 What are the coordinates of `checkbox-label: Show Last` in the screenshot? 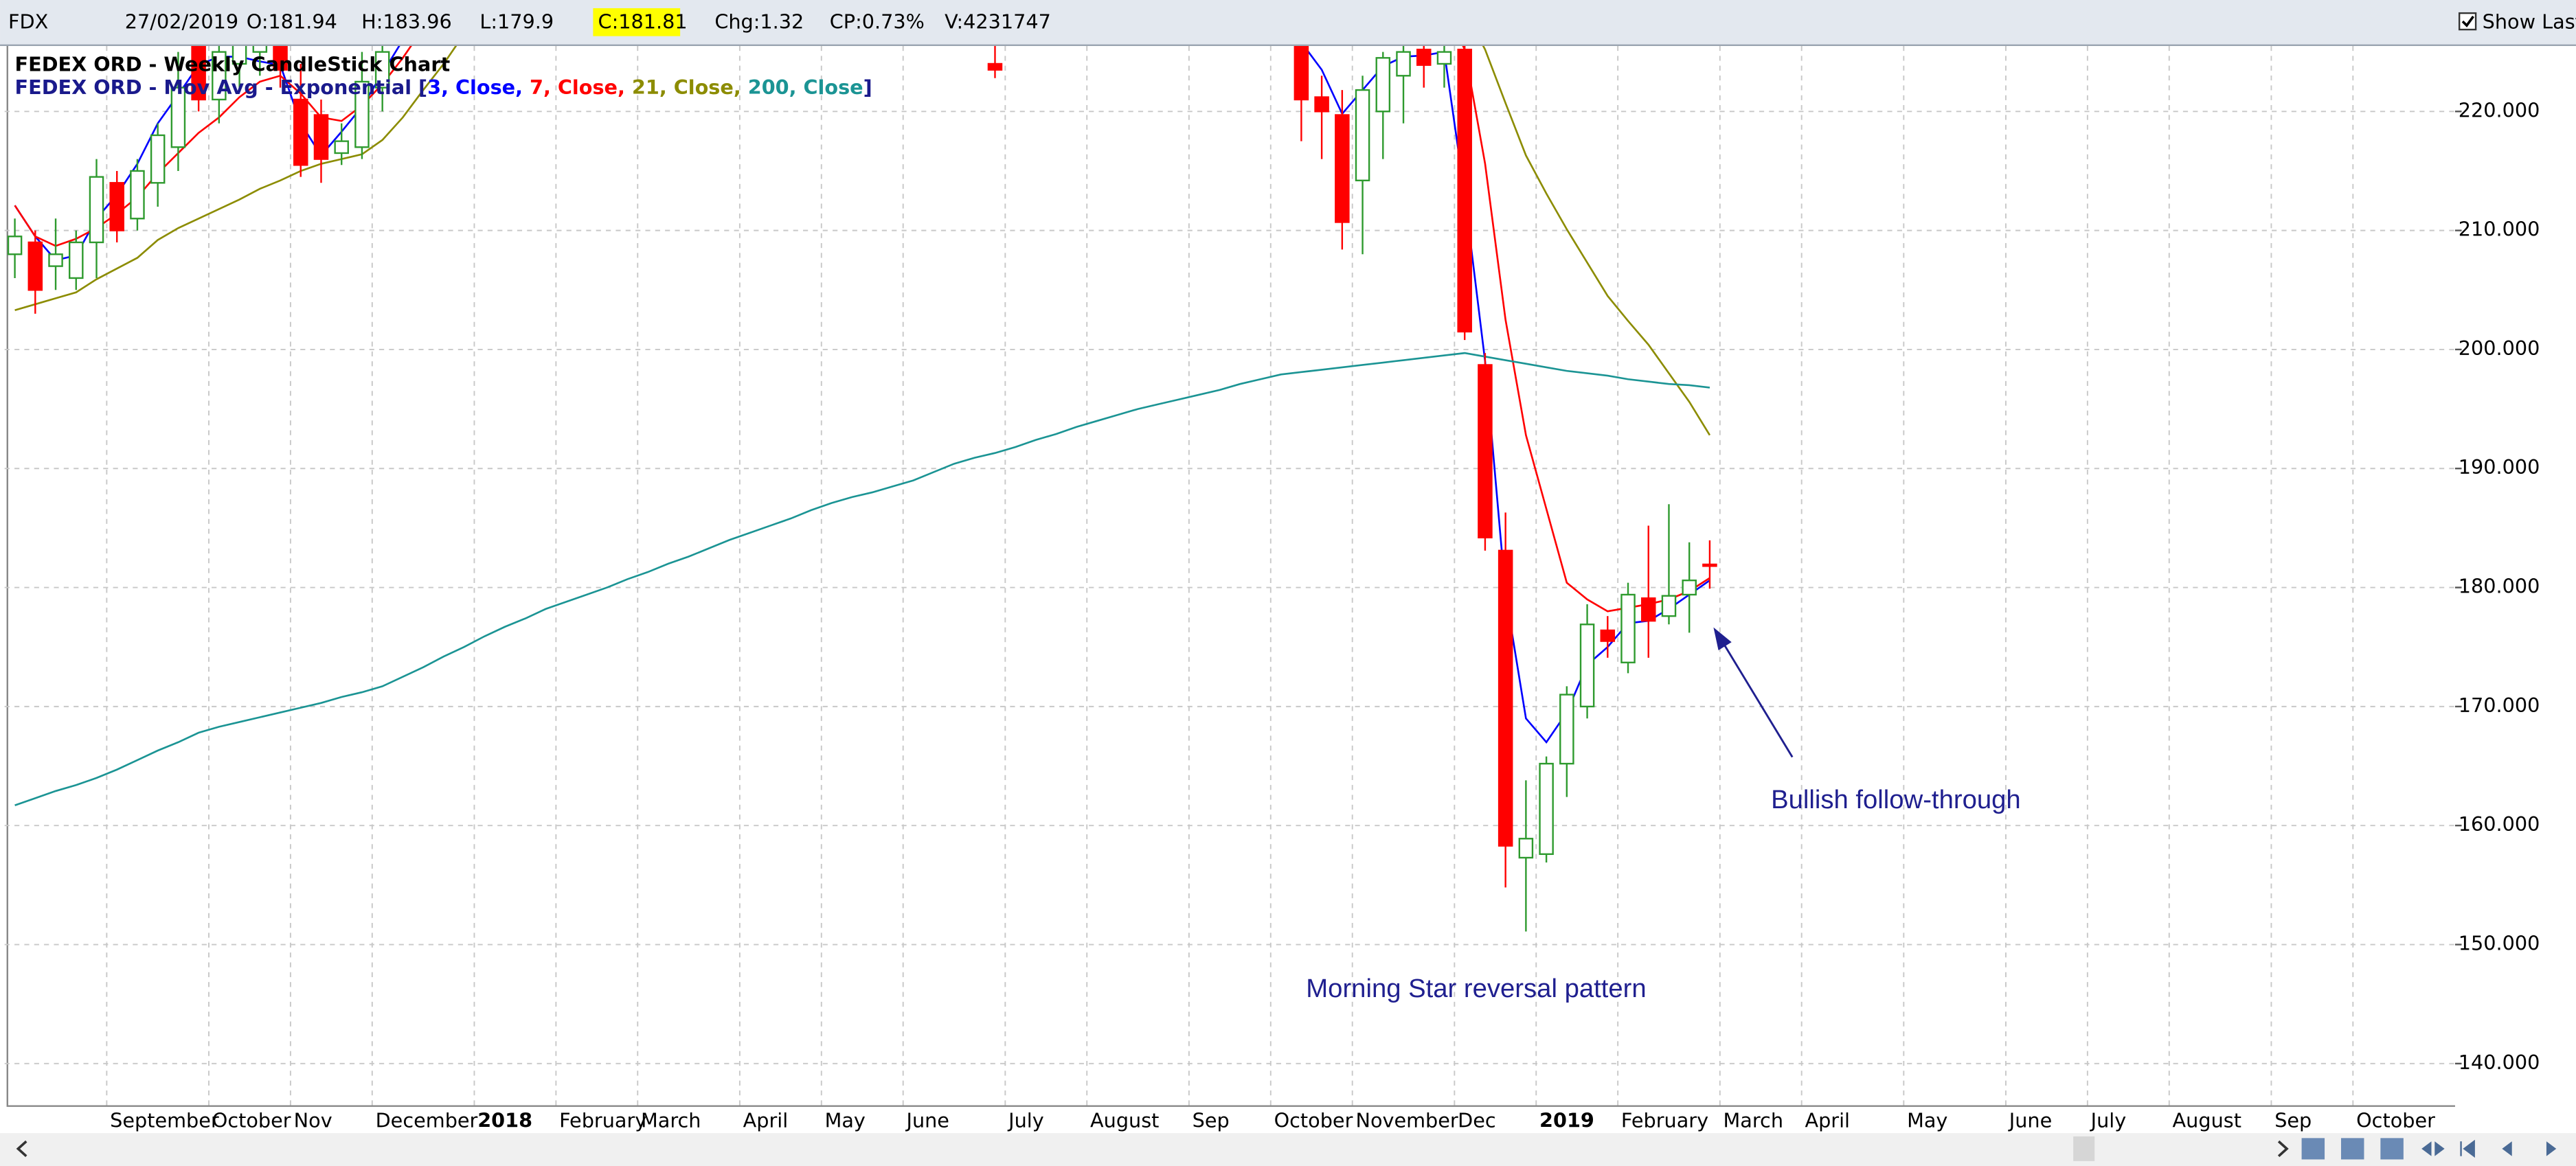 It's located at (2529, 21).